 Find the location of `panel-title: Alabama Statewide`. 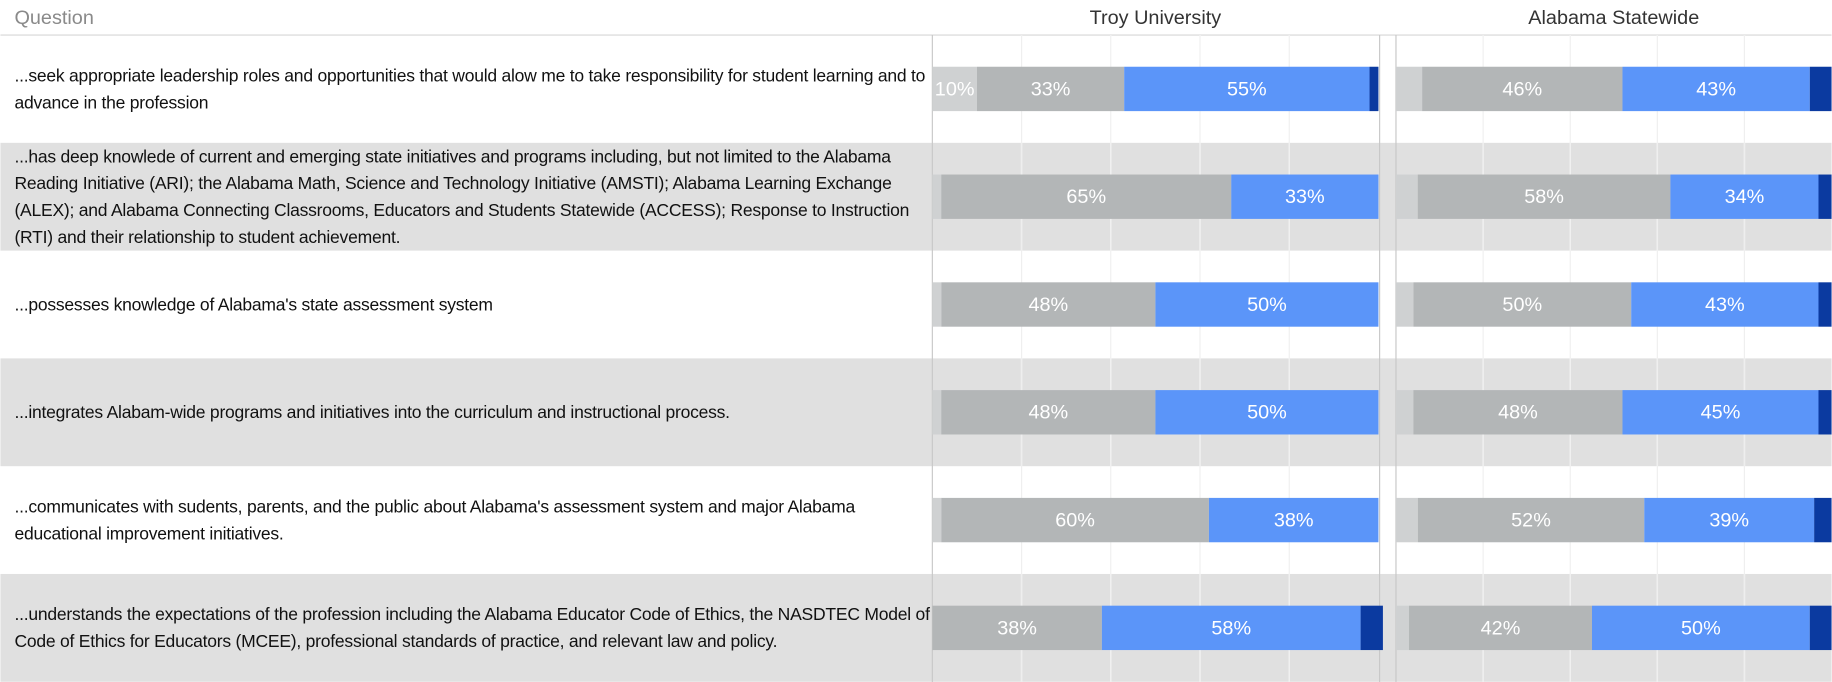

panel-title: Alabama Statewide is located at coordinates (1613, 18).